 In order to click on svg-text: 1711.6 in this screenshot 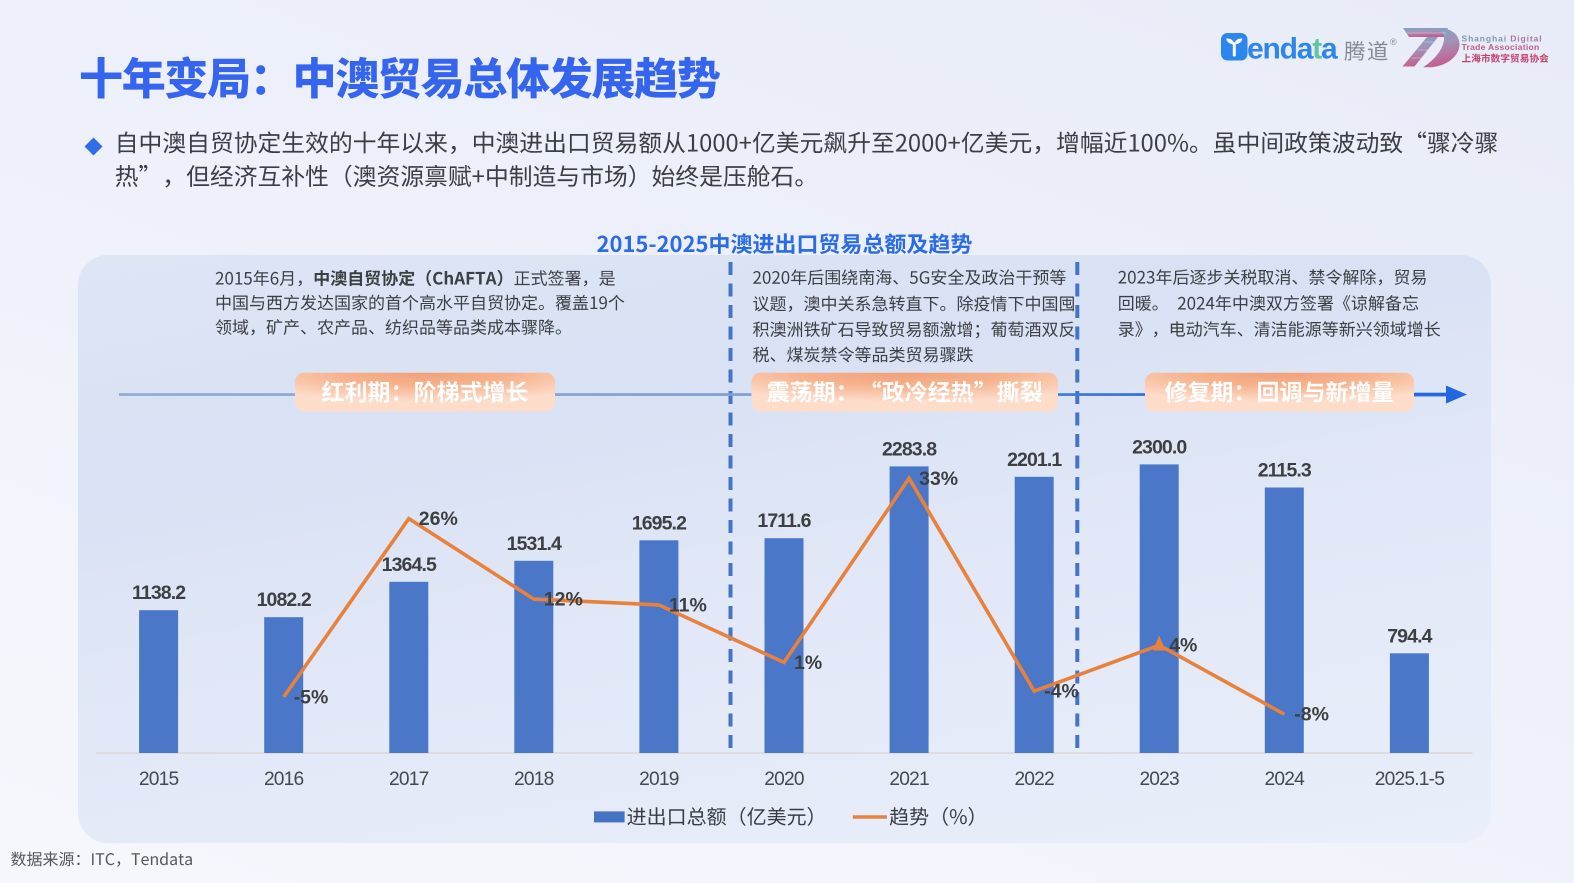, I will do `click(784, 521)`.